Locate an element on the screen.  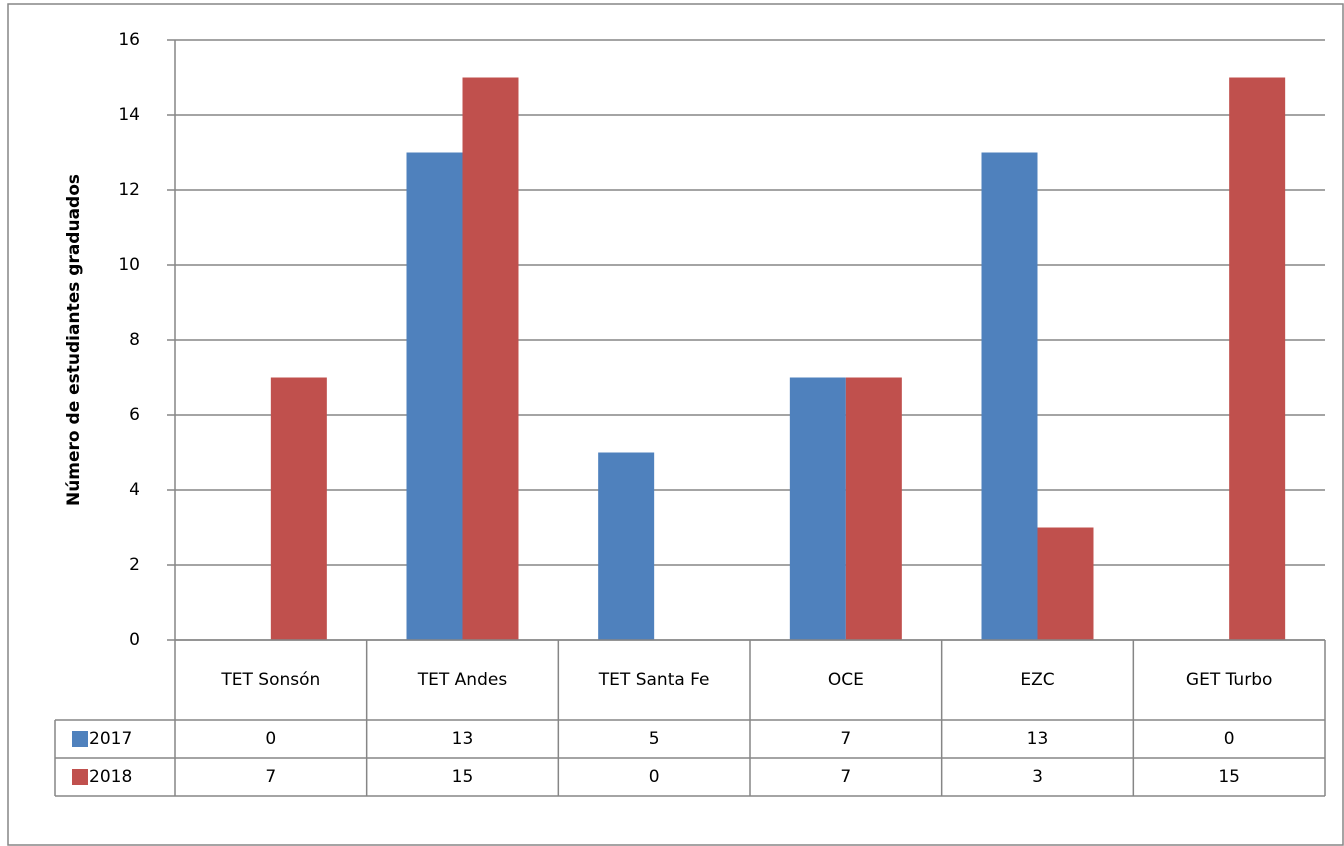
x-tick-label: GET Turbo is located at coordinates (1229, 680).